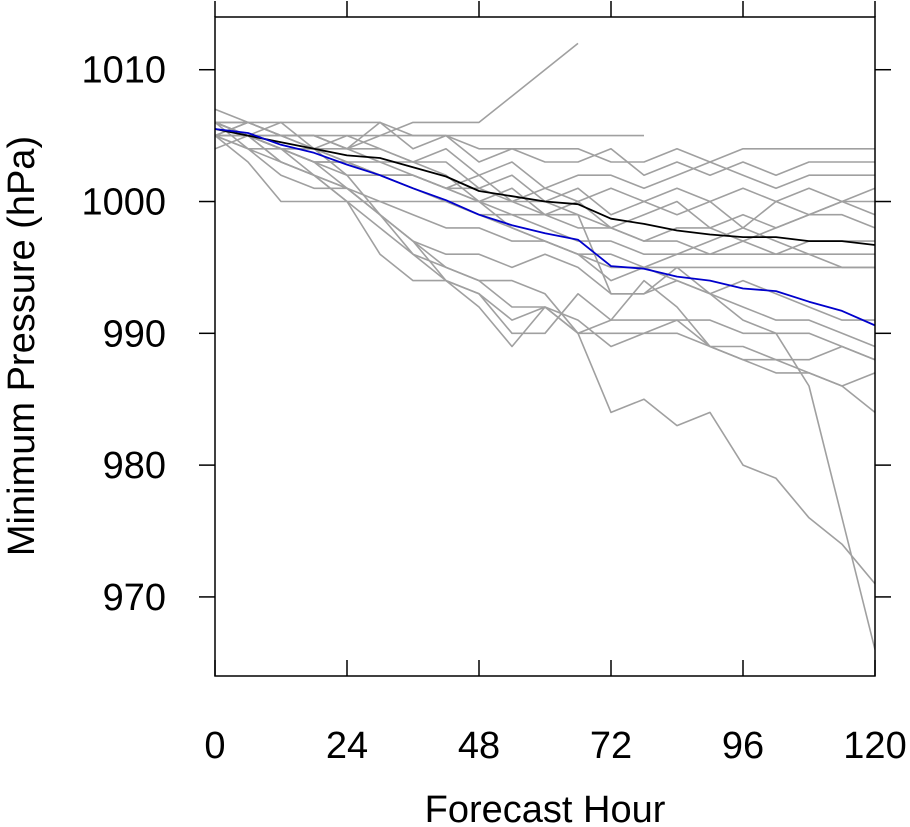  I want to click on y-tick-label: 990, so click(134, 334).